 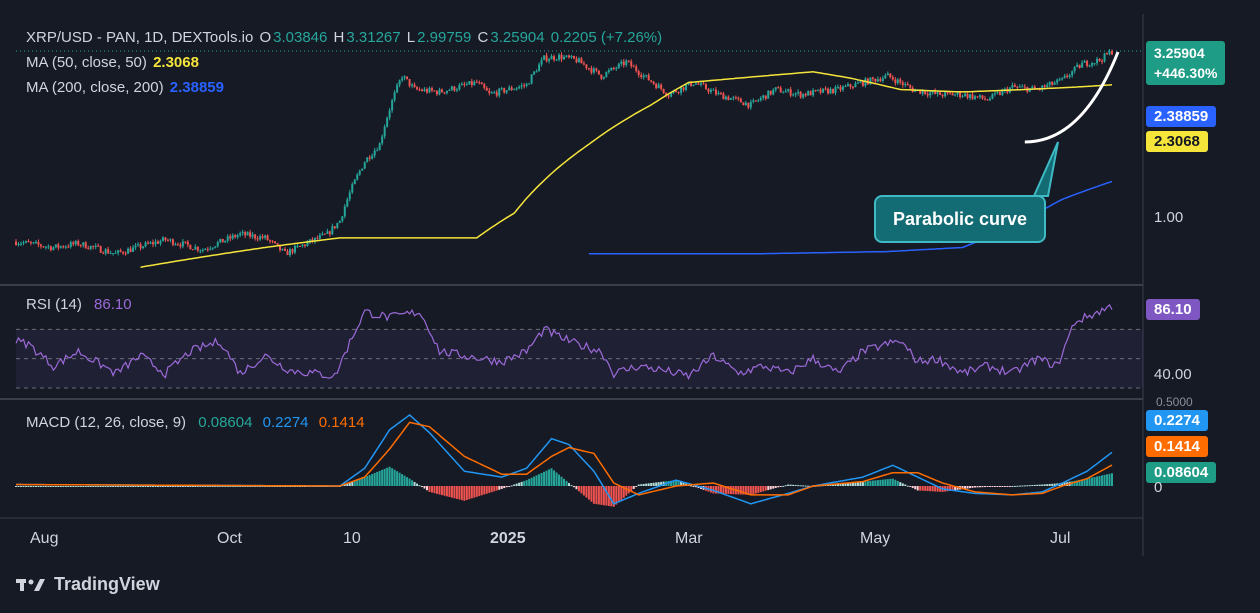 What do you see at coordinates (107, 584) in the screenshot?
I see `brand-name: TradingView` at bounding box center [107, 584].